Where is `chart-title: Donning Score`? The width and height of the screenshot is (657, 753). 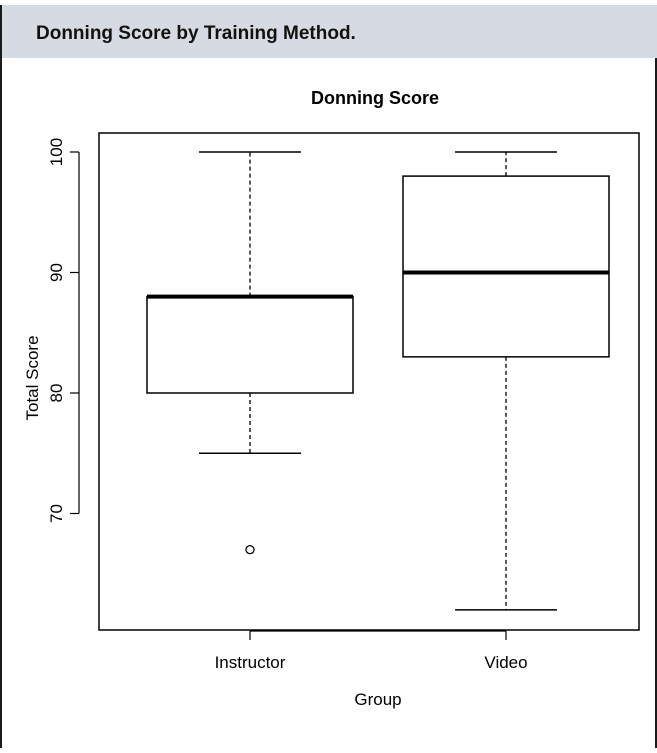 chart-title: Donning Score is located at coordinates (375, 98).